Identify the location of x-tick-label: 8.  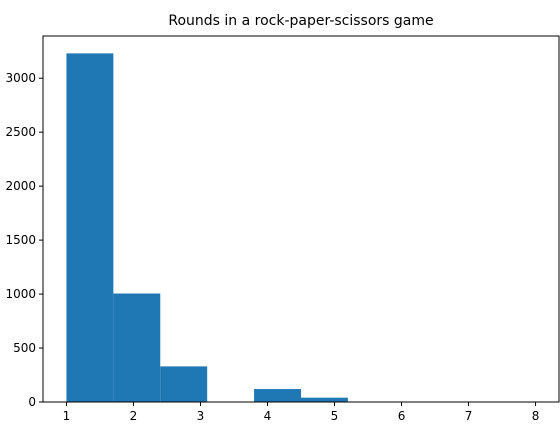
(536, 416).